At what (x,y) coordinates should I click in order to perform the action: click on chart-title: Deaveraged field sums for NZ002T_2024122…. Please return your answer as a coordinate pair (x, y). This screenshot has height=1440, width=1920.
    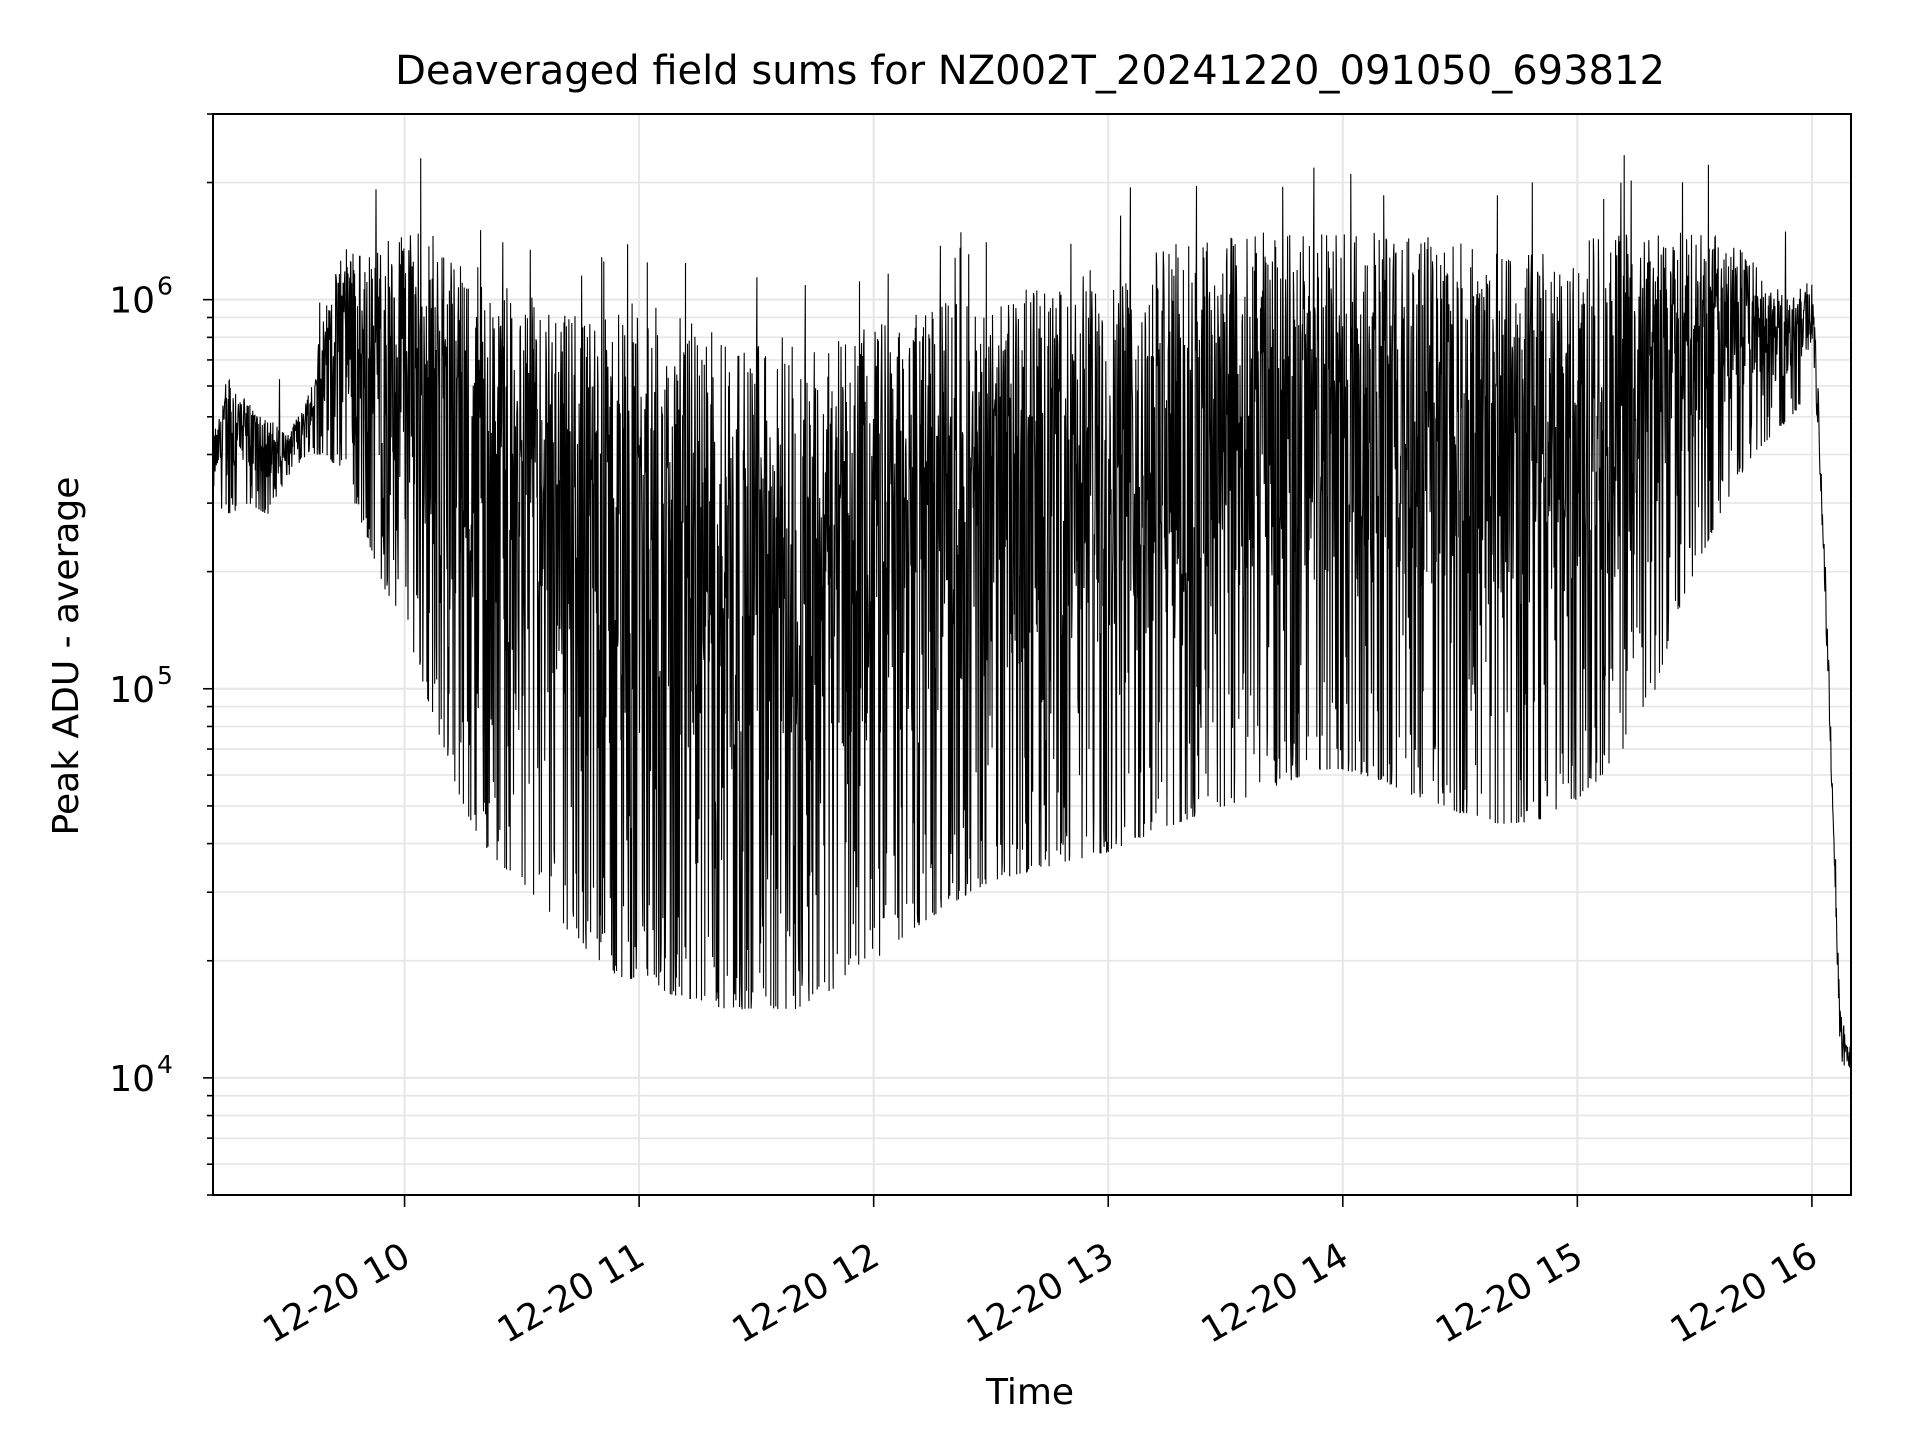
    Looking at the image, I should click on (1030, 71).